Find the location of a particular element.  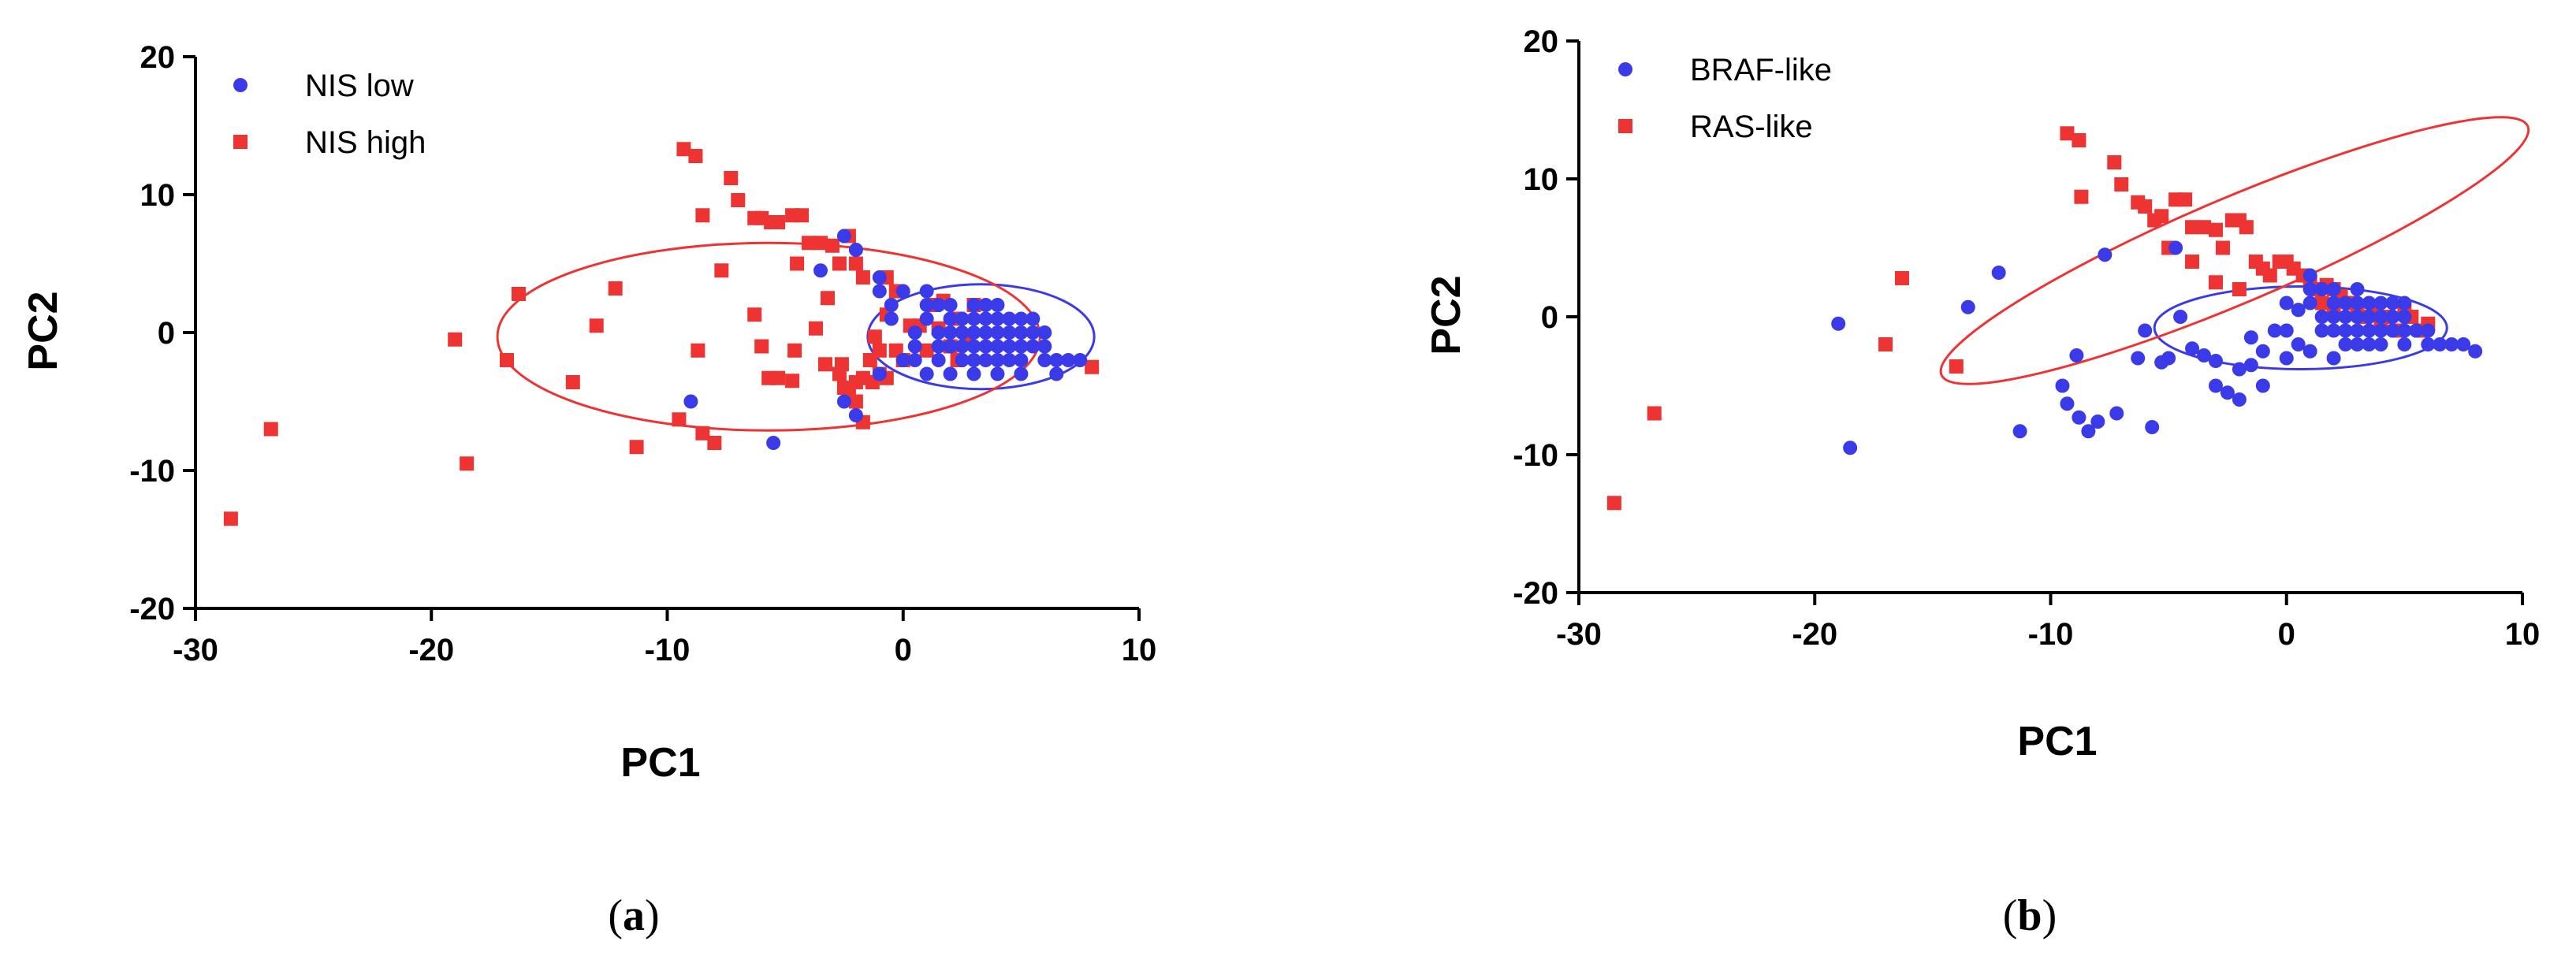

panel-b-caption-letter: b is located at coordinates (2029, 915).